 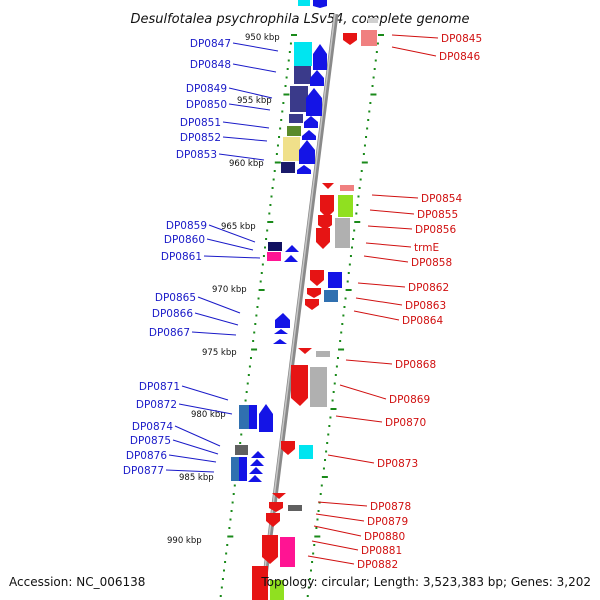 What do you see at coordinates (431, 263) in the screenshot?
I see `gene-label: DP0858` at bounding box center [431, 263].